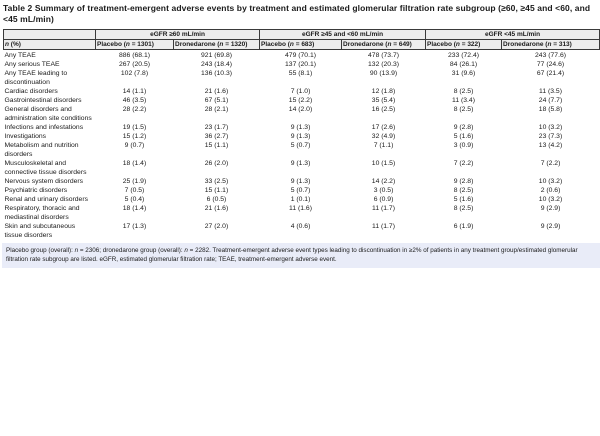  Describe the element at coordinates (463, 55) in the screenshot. I see `cell-value: 233 (72.4)` at that location.